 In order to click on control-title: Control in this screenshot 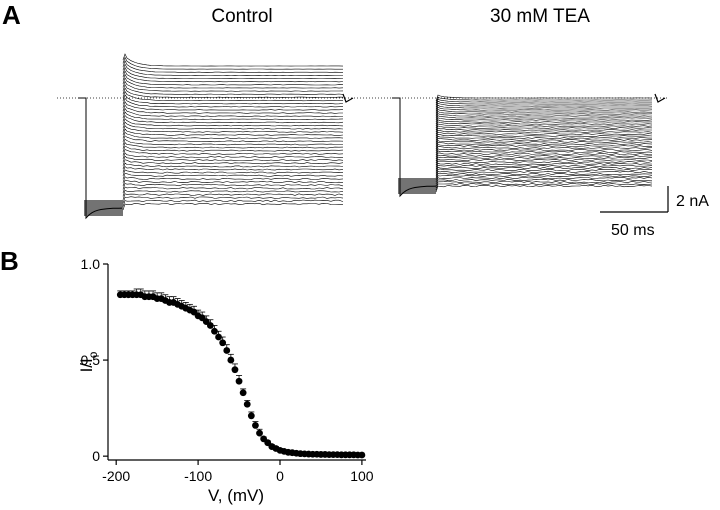, I will do `click(241, 16)`.